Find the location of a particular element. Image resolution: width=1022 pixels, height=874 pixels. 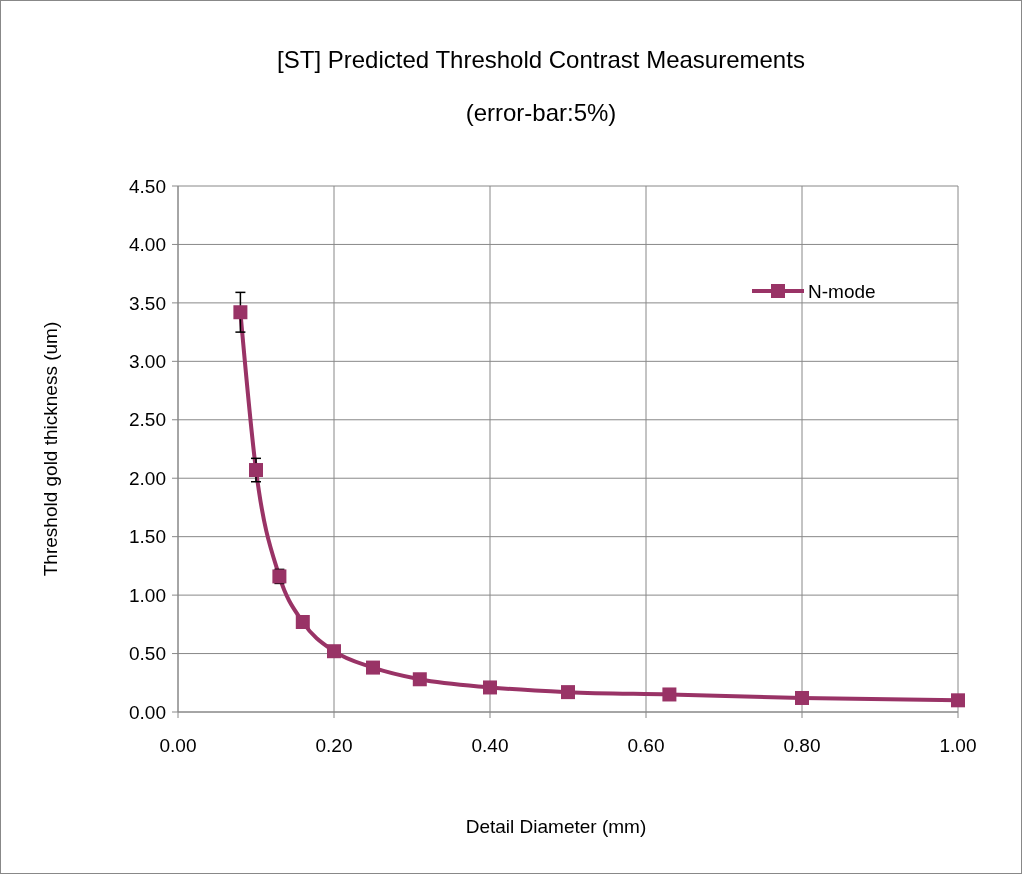

y-tick-label: 0.00 is located at coordinates (147, 712).